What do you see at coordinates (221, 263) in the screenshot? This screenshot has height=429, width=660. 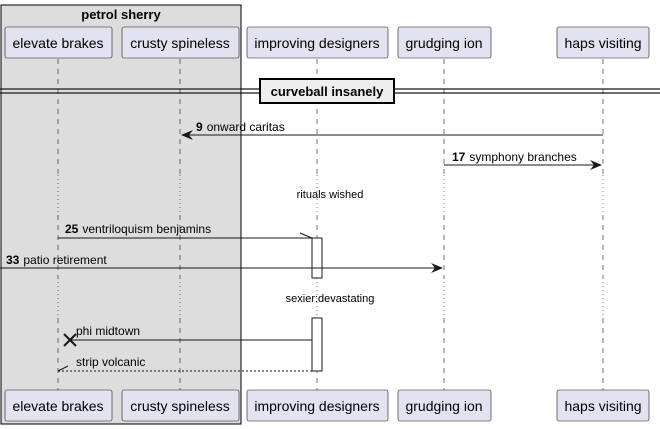 I see `message: 33 patio retirement` at bounding box center [221, 263].